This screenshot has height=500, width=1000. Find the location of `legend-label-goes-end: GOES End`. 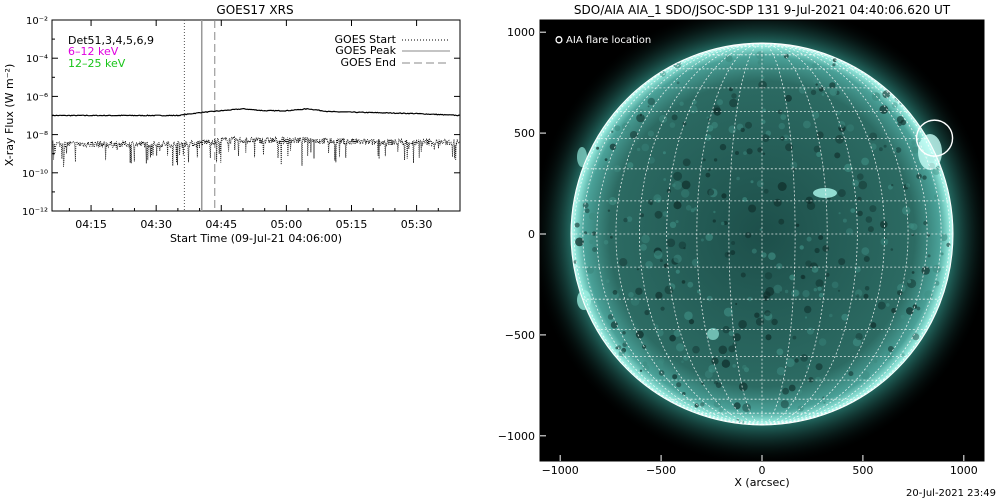

legend-label-goes-end: GOES End is located at coordinates (368, 62).